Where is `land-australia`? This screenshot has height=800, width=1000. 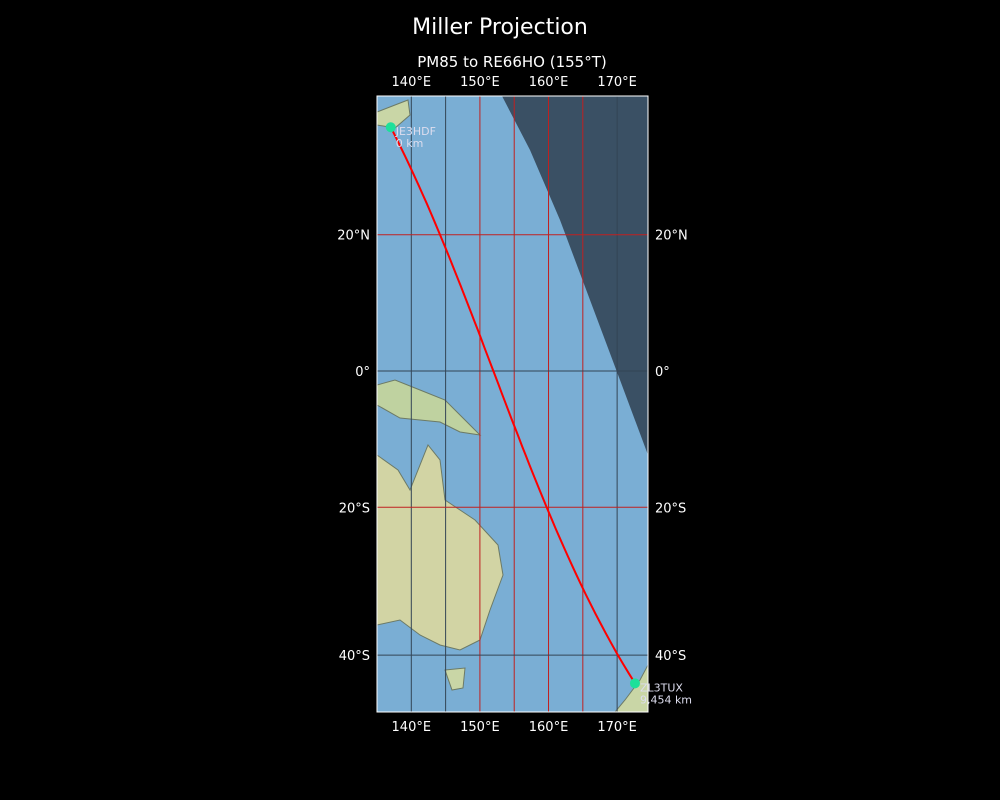 land-australia is located at coordinates (440, 547).